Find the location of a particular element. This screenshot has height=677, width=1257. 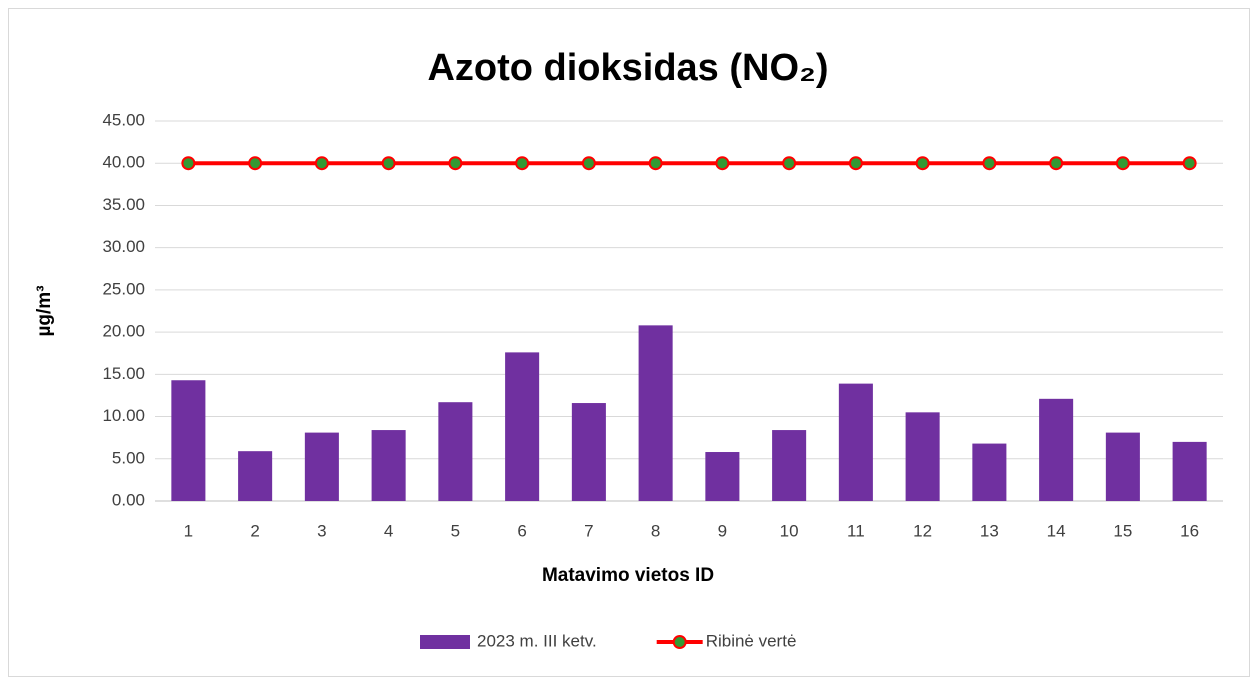

y-tick-label: 0.00 is located at coordinates (128, 499).